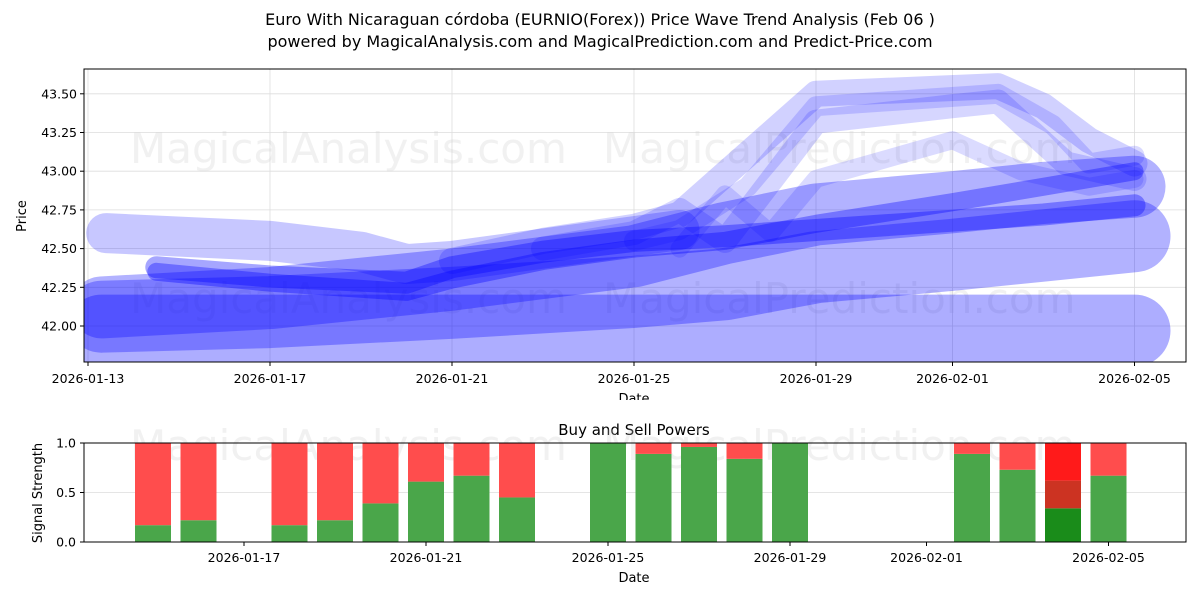  What do you see at coordinates (348, 298) in the screenshot?
I see `watermark-analysis-2: MagicalAnalysis.com` at bounding box center [348, 298].